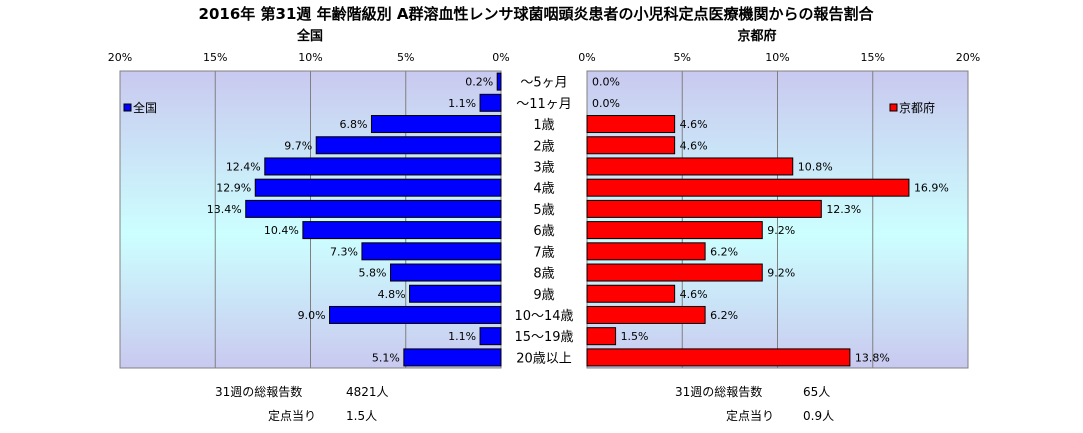 Image resolution: width=1083 pixels, height=433 pixels. What do you see at coordinates (362, 416) in the screenshot?
I see `national-per-site-value: 1.5人` at bounding box center [362, 416].